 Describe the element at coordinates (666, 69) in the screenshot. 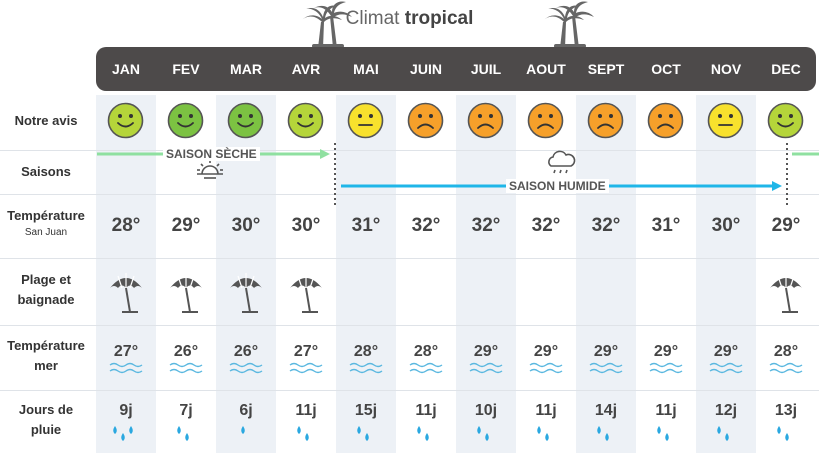

I see `month-label: OCT` at that location.